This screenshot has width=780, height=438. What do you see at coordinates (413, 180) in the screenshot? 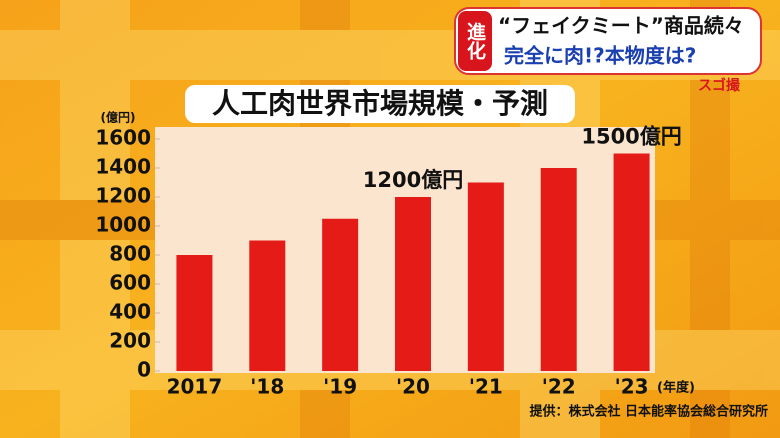
I see `value-label: 1200億円` at bounding box center [413, 180].